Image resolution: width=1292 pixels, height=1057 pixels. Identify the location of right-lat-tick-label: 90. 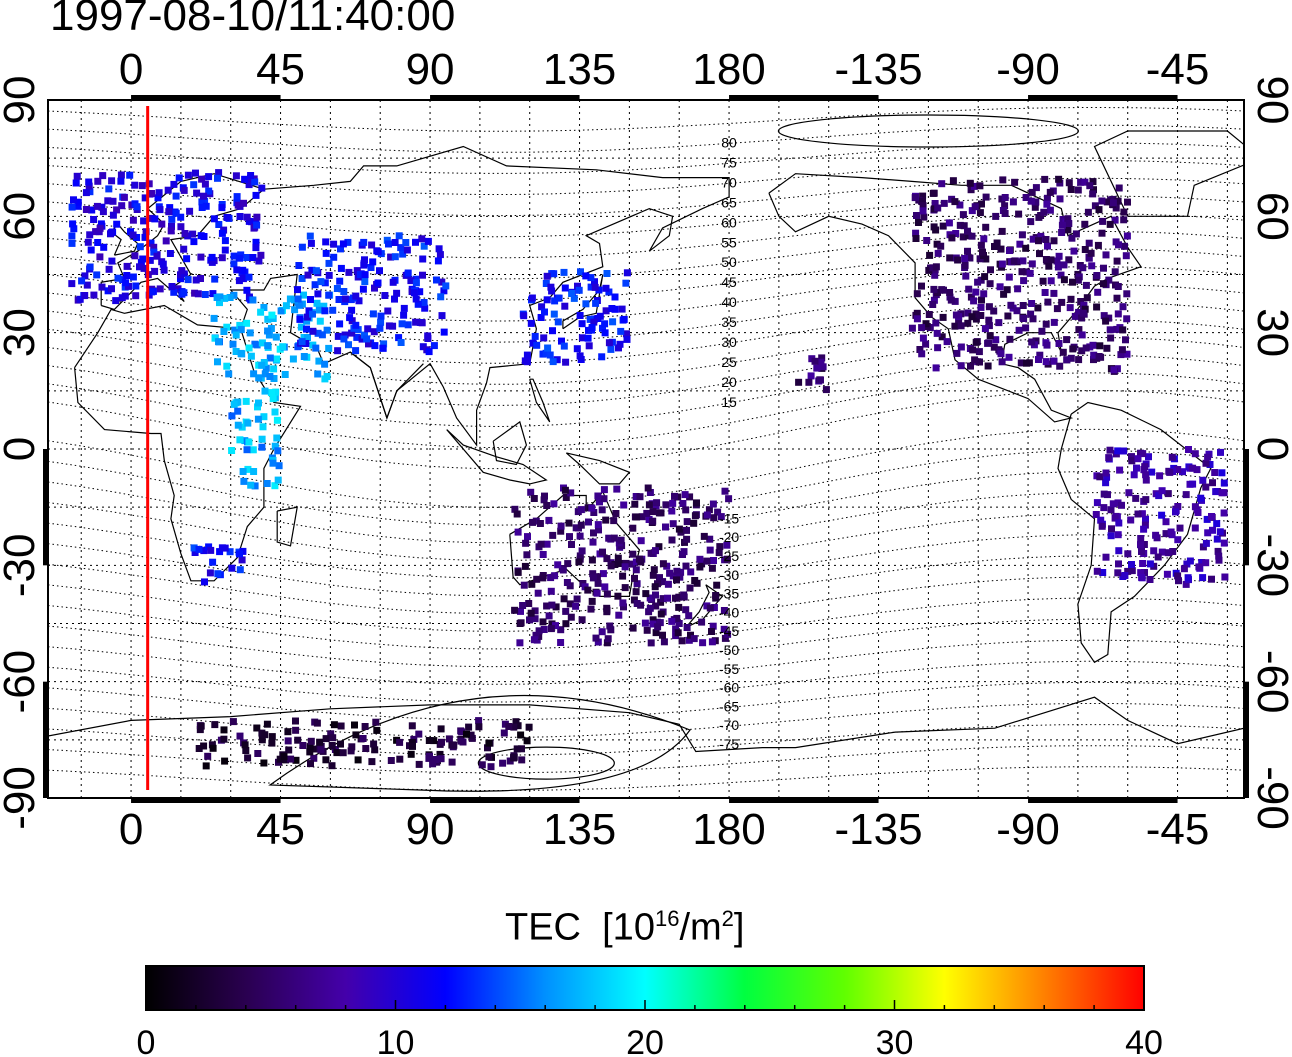
(1270, 100).